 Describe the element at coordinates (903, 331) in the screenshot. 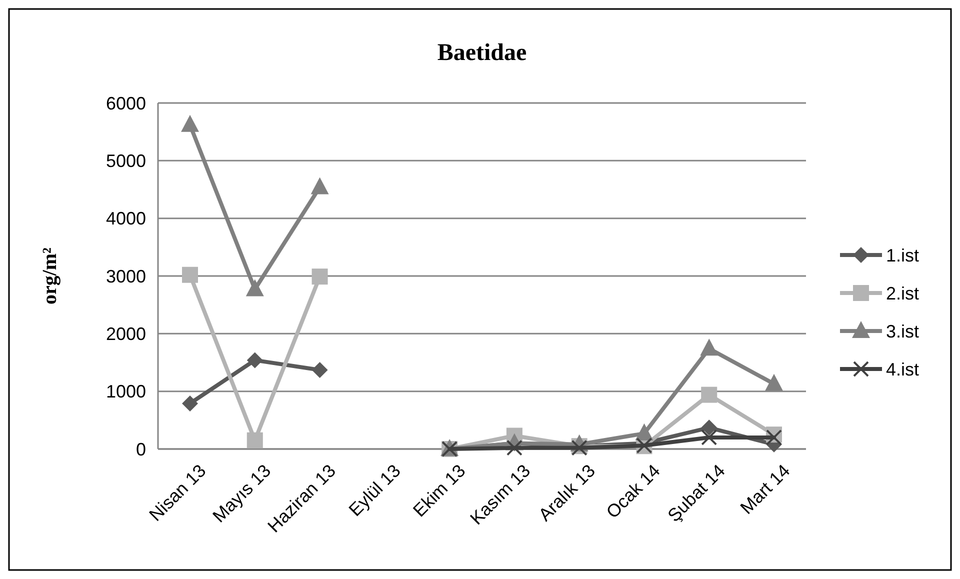

I see `legend-label: 3.ist` at that location.